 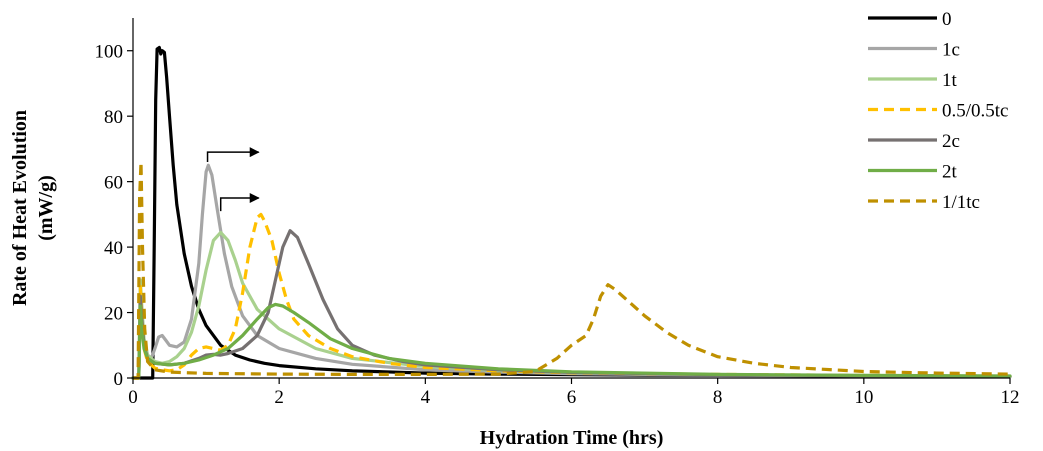 What do you see at coordinates (572, 438) in the screenshot?
I see `x-axis-title: Hydration Time (hrs)` at bounding box center [572, 438].